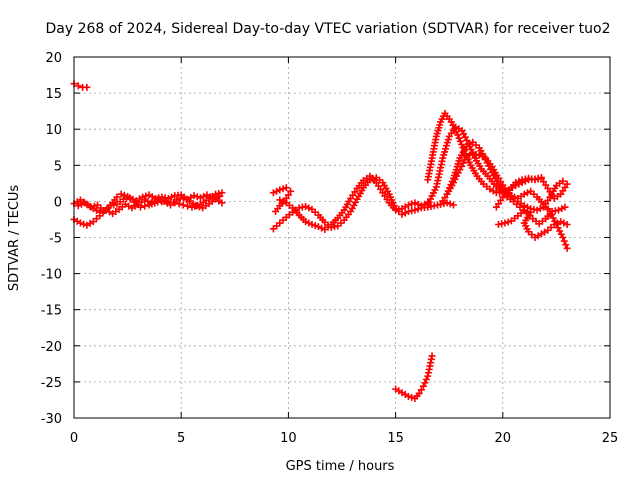 This screenshot has width=640, height=480. I want to click on y-tick-label: 10, so click(53, 130).